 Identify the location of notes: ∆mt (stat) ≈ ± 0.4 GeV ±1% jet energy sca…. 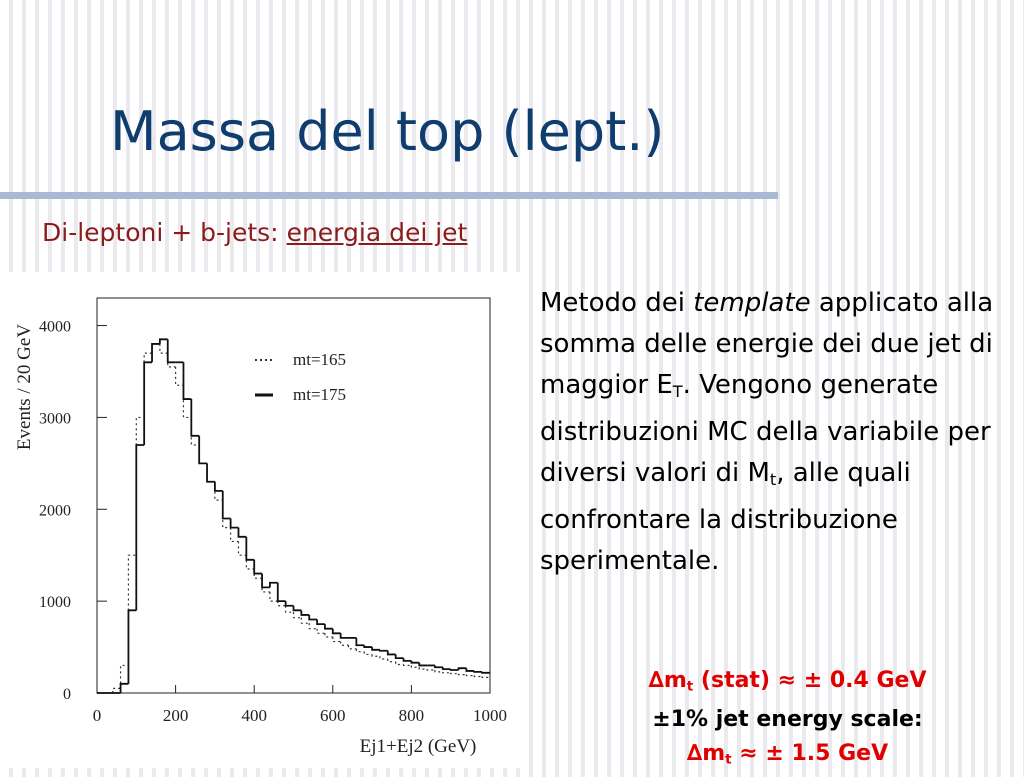
(787, 720).